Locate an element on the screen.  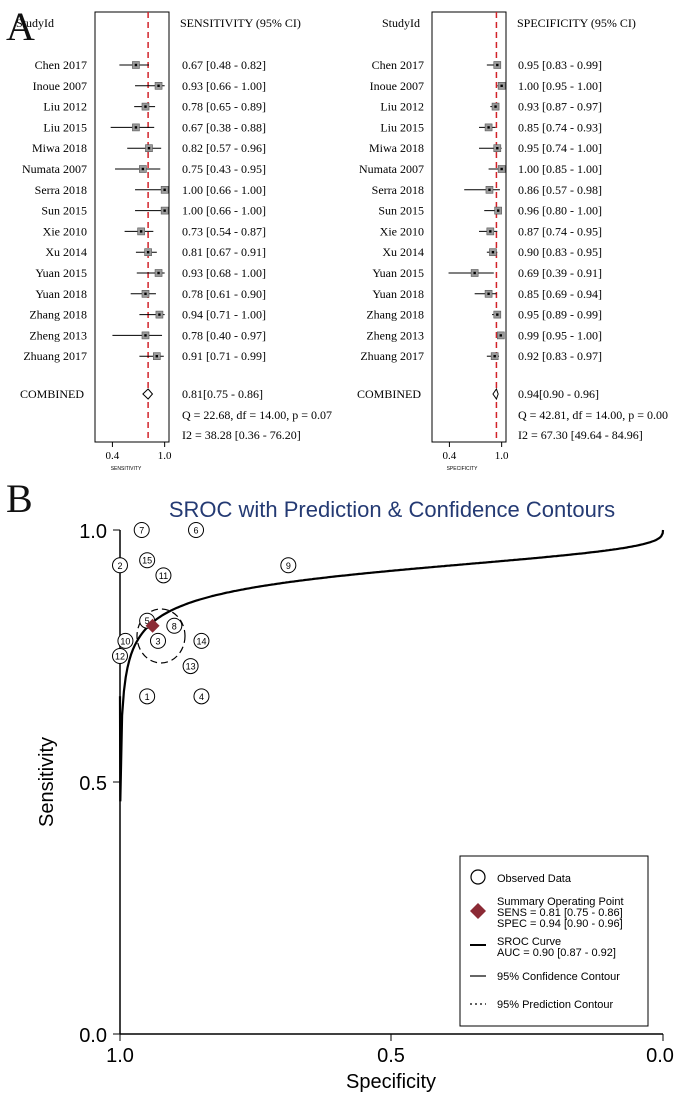
spec-study-name: Liu 2012 is located at coordinates (402, 107).